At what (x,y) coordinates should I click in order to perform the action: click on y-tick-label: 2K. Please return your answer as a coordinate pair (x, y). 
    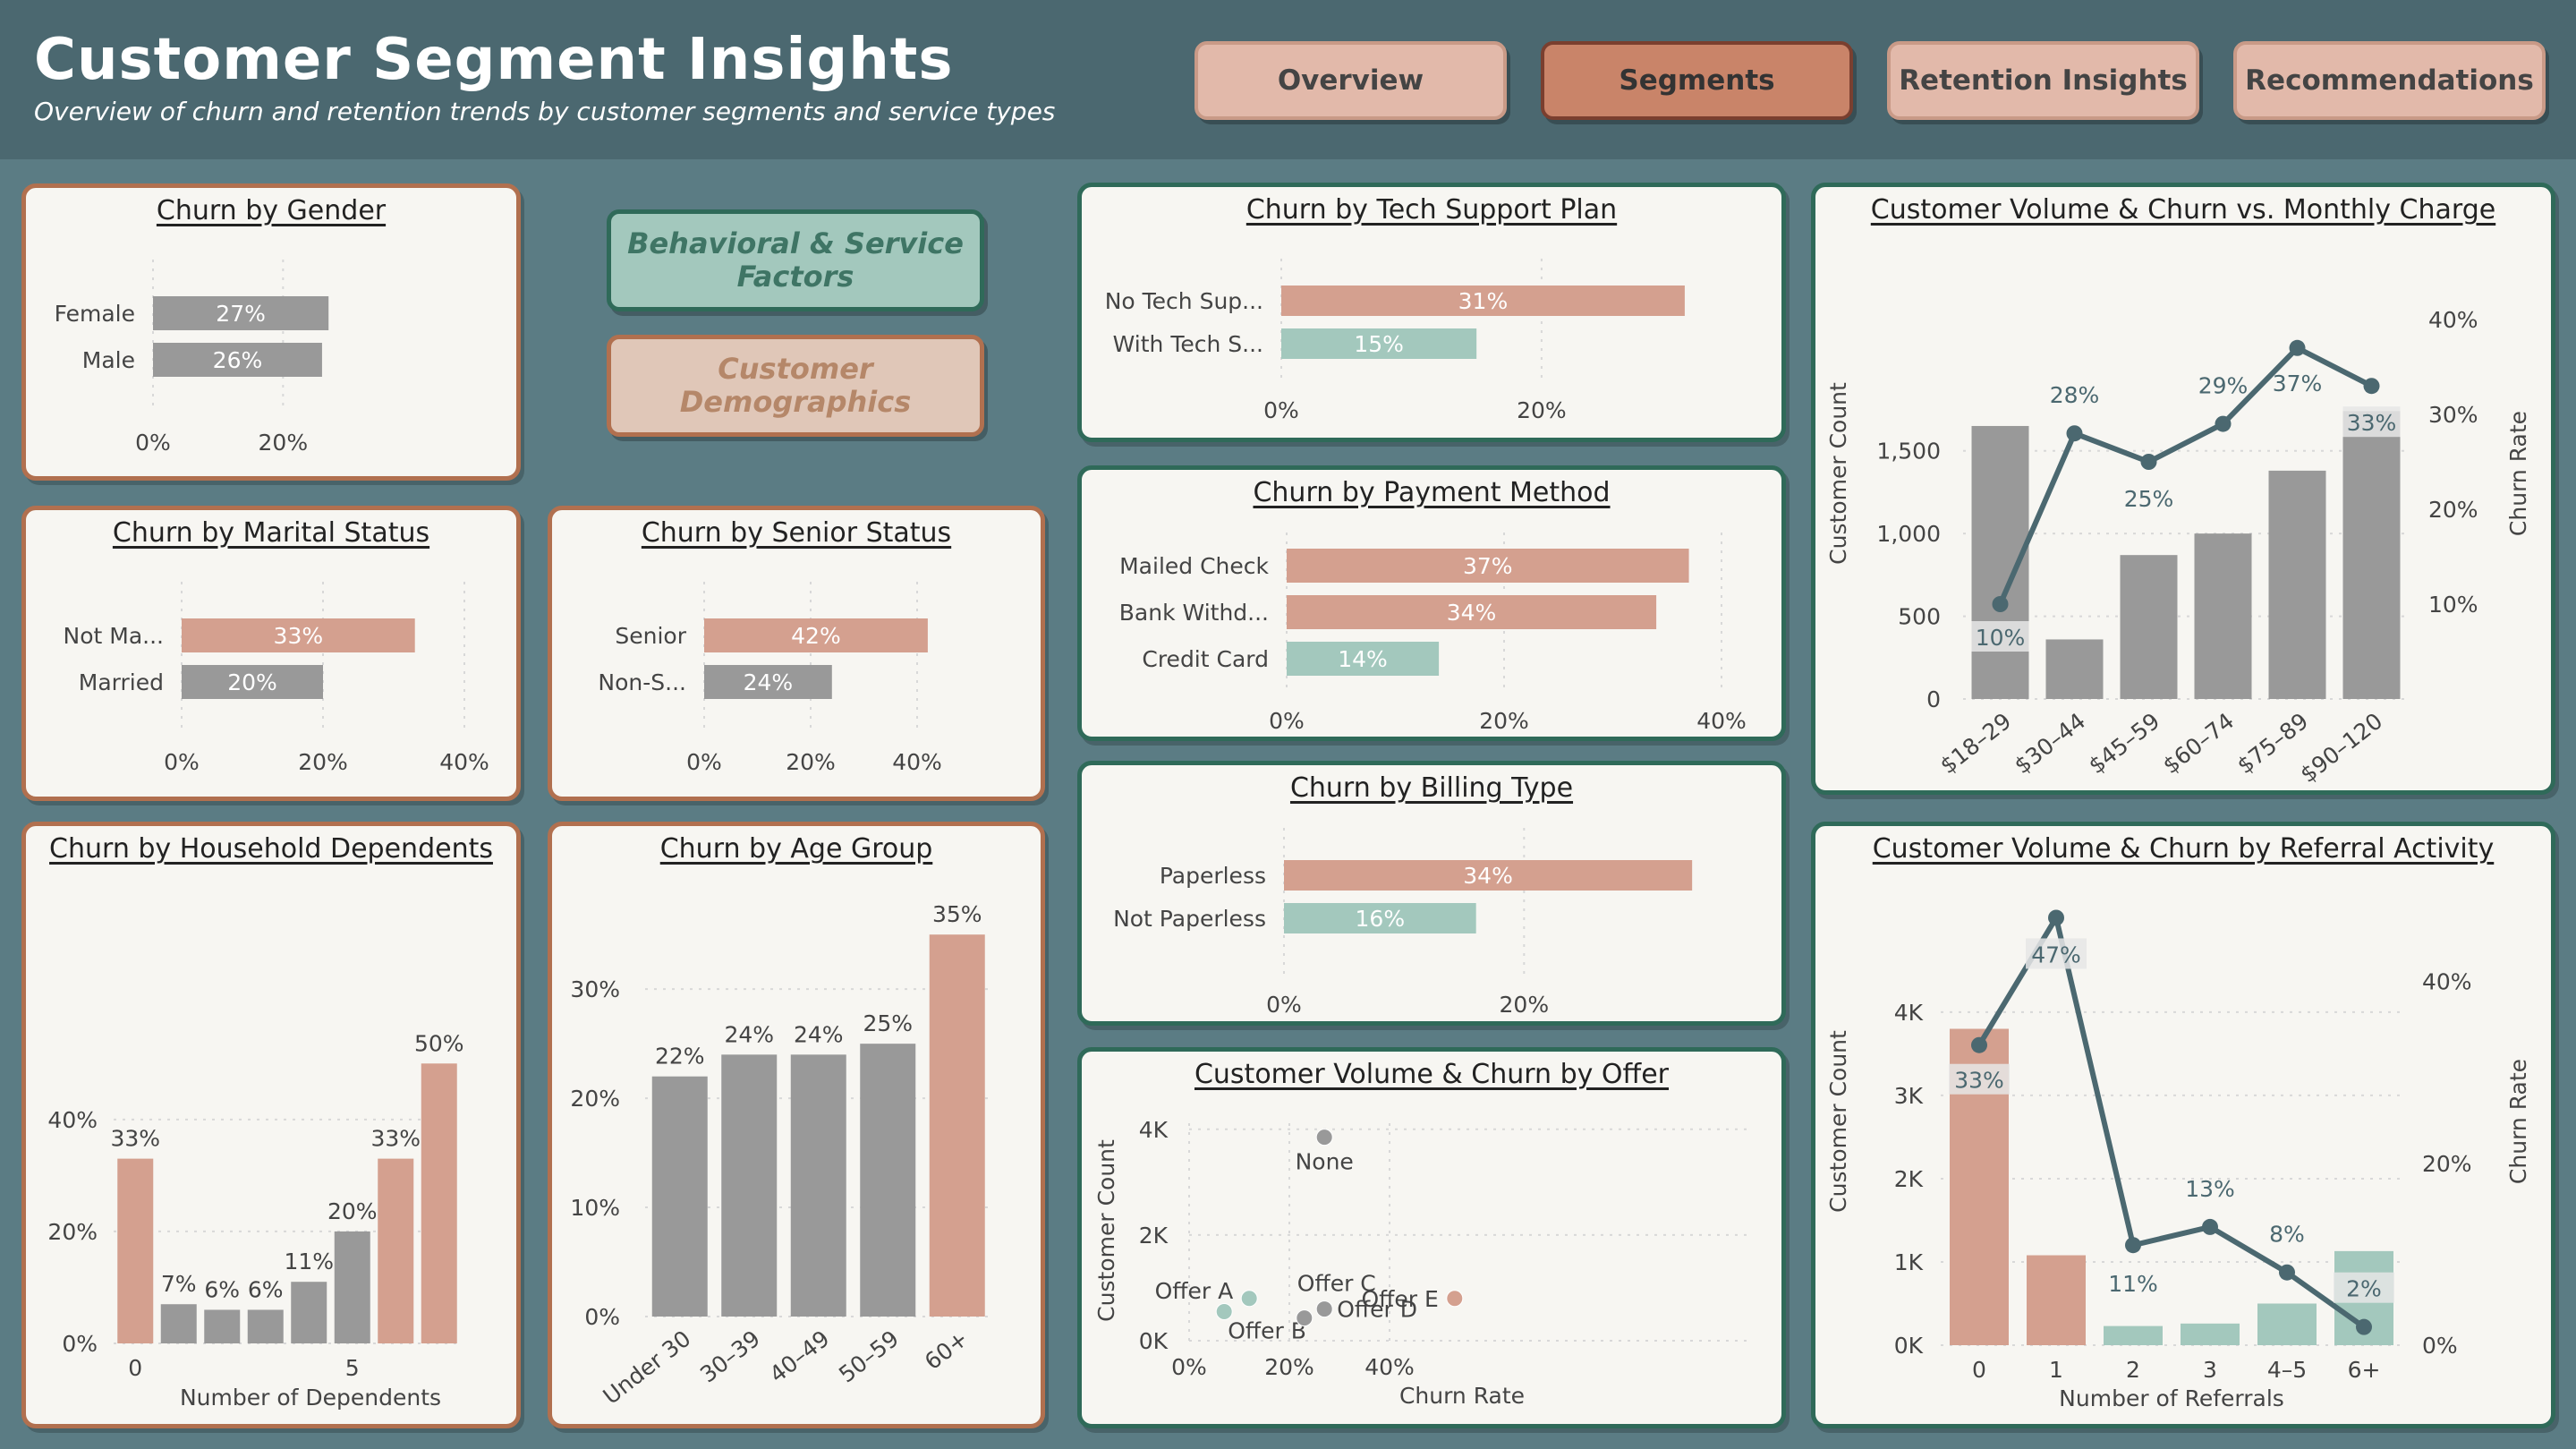
    Looking at the image, I should click on (1154, 1236).